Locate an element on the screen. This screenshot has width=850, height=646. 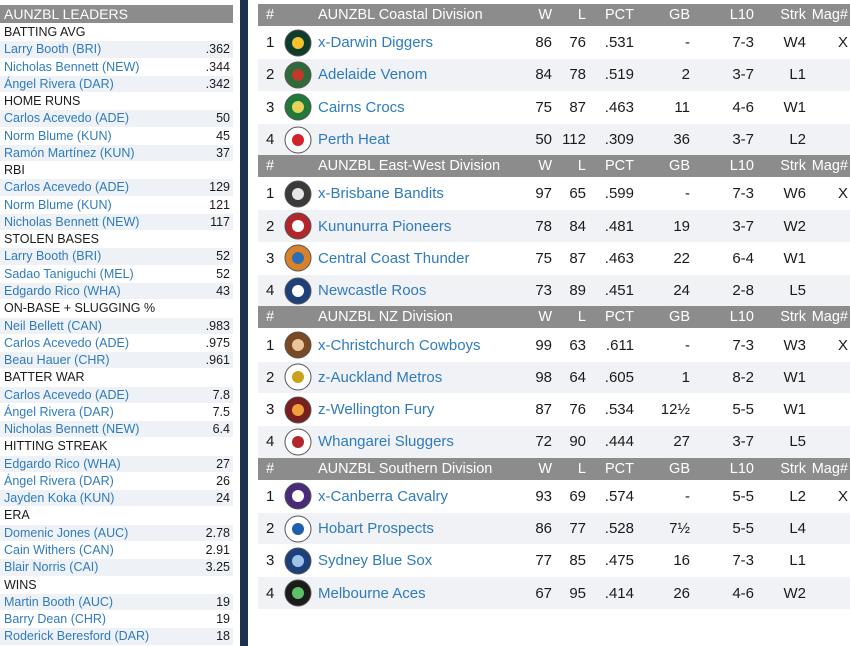
leader-row: Ramón Martínez (KUN) 37 is located at coordinates (116, 153).